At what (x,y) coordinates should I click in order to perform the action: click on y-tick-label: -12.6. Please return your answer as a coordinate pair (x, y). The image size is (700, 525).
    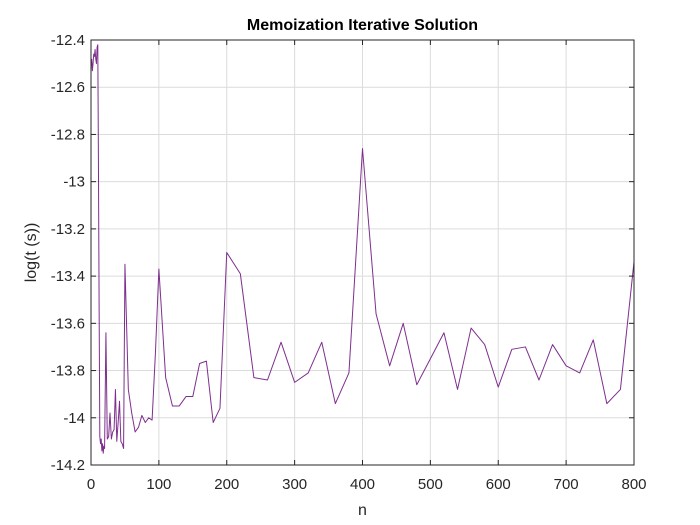
    Looking at the image, I should click on (68, 87).